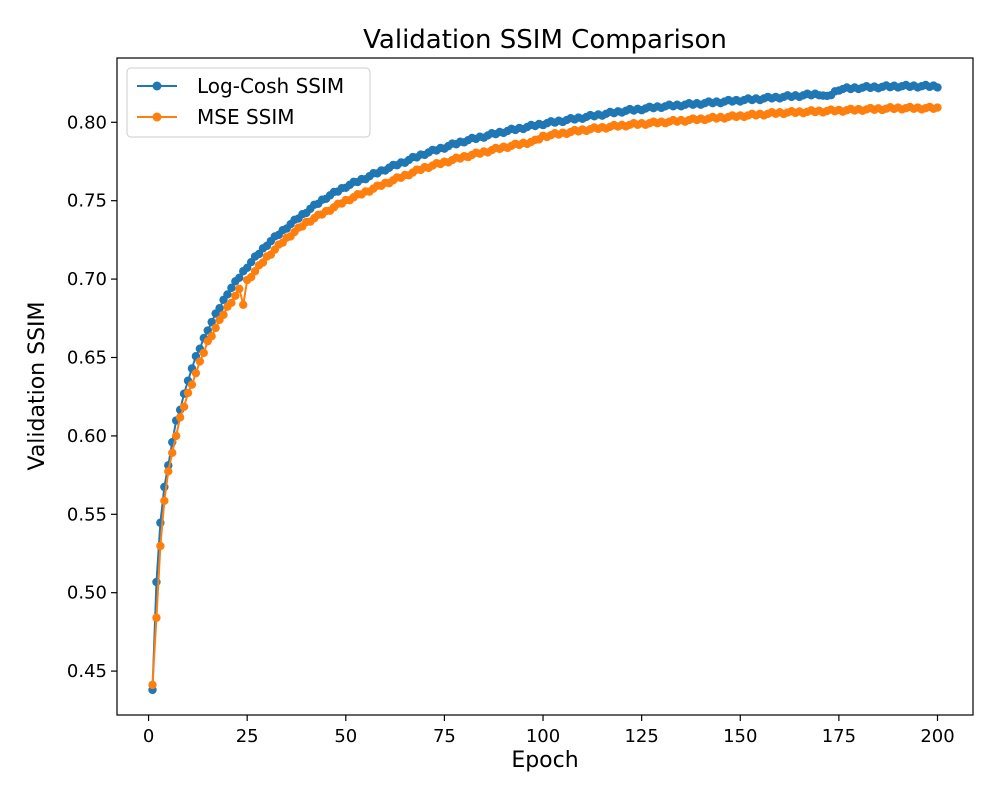 This screenshot has height=800, width=1000. What do you see at coordinates (148, 736) in the screenshot?
I see `x-tick-label: 0` at bounding box center [148, 736].